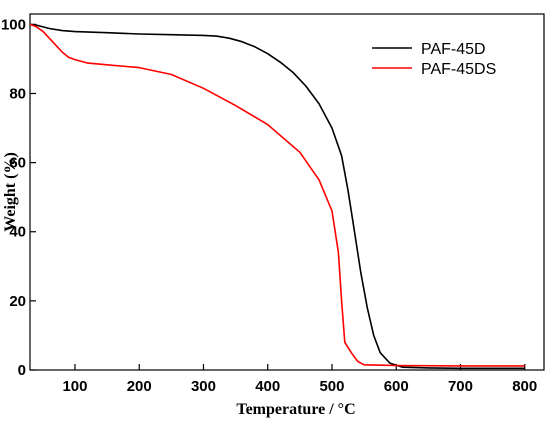 The image size is (550, 426). Describe the element at coordinates (17, 93) in the screenshot. I see `y-tick-label: 80` at that location.